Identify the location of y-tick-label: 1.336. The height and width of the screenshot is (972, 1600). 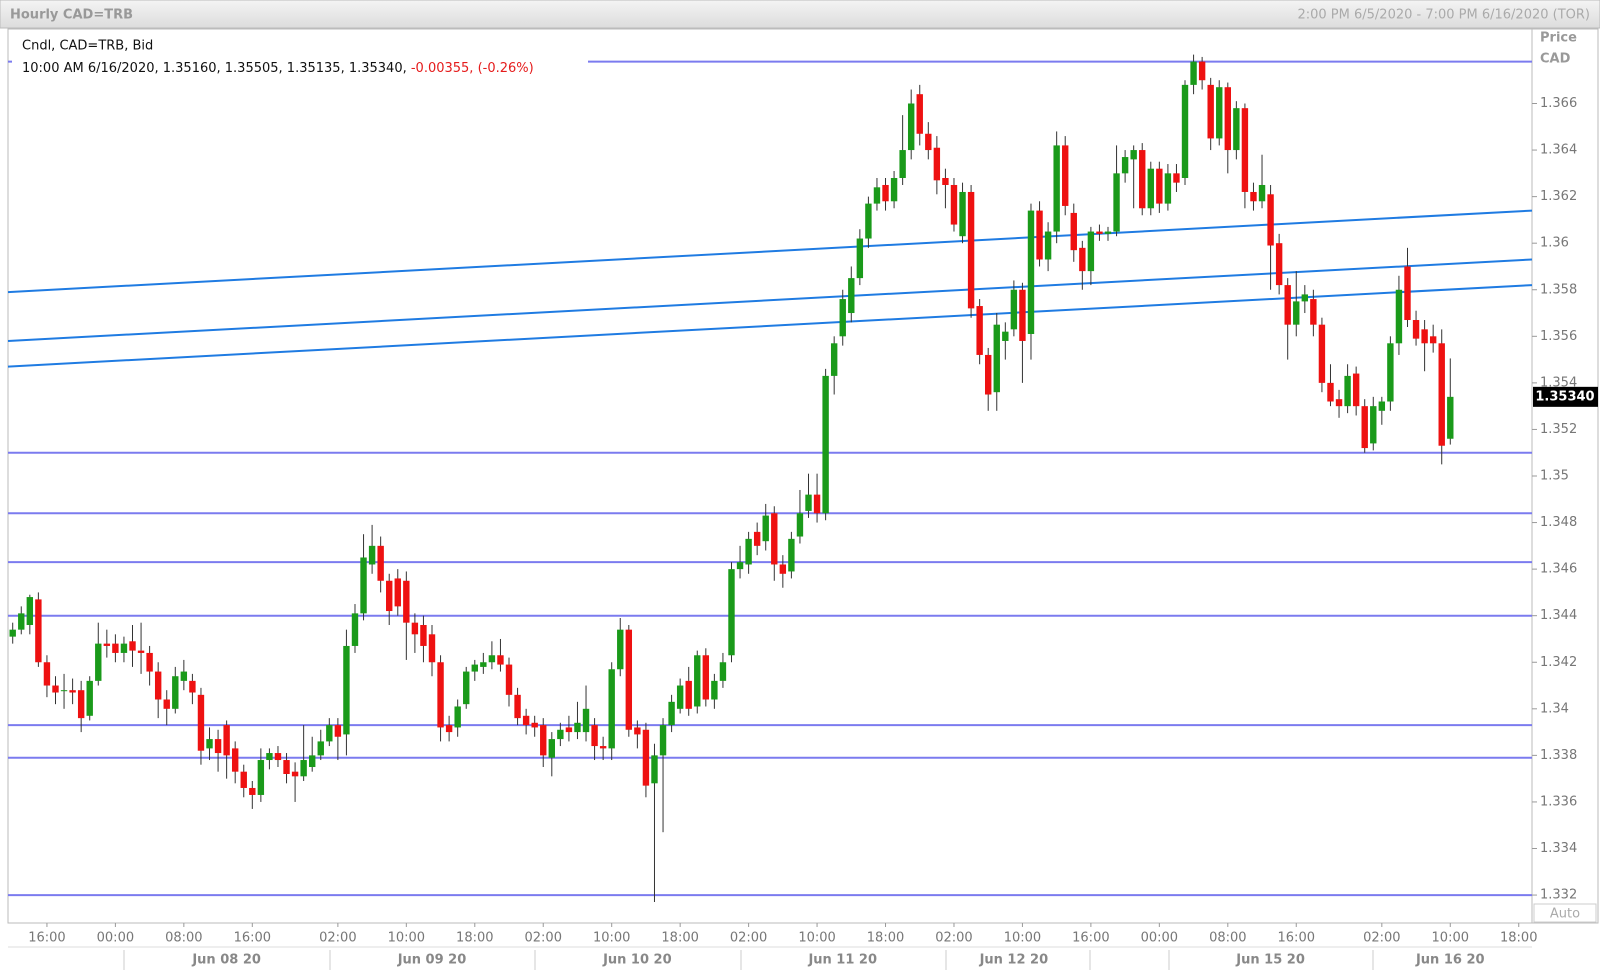
(1558, 801).